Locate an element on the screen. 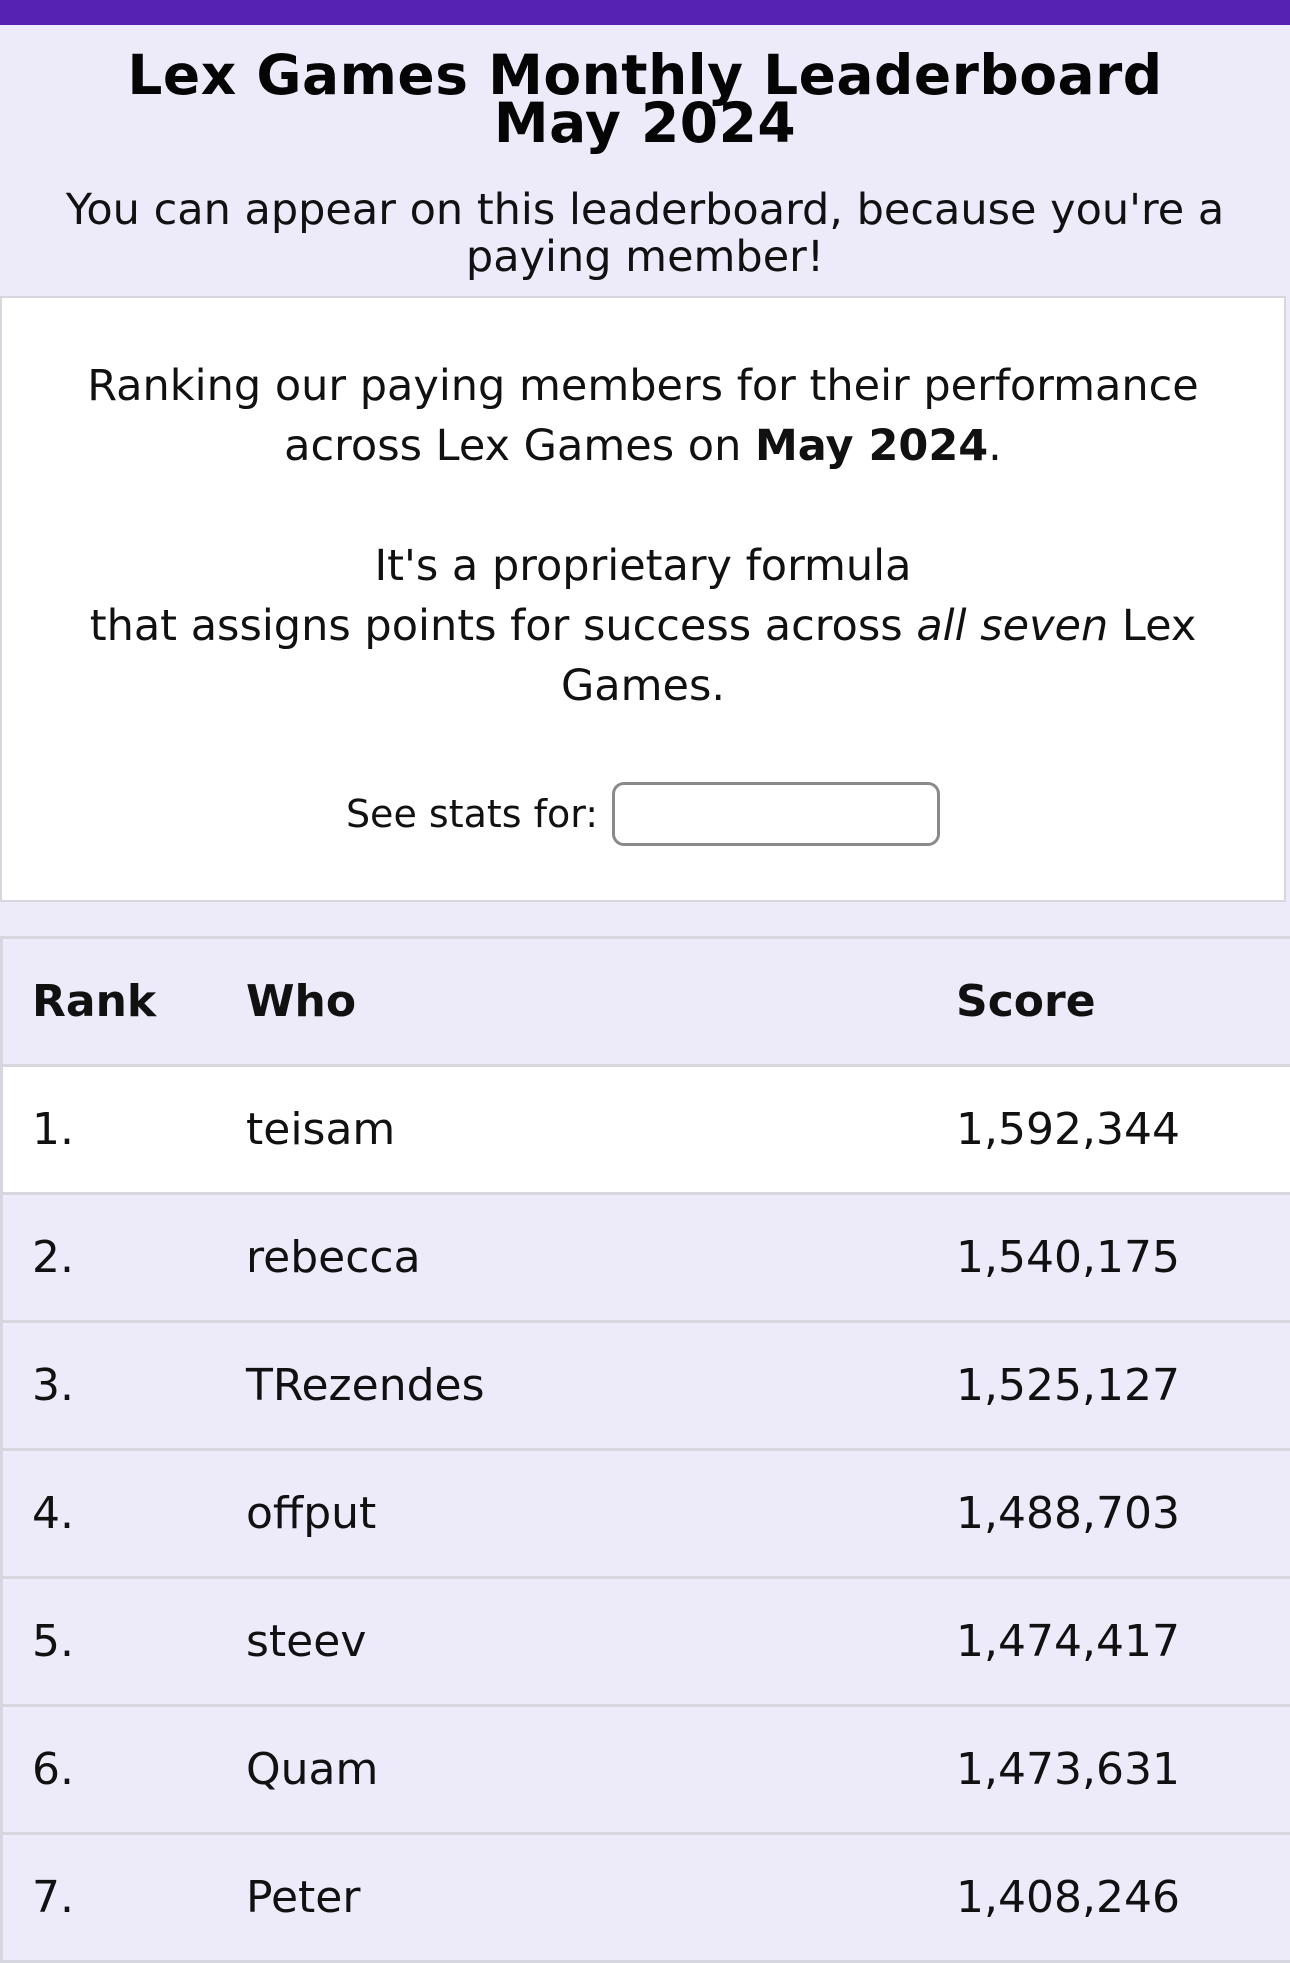 The width and height of the screenshot is (1290, 1963). score-cell: 1,540,175 is located at coordinates (1068, 1257).